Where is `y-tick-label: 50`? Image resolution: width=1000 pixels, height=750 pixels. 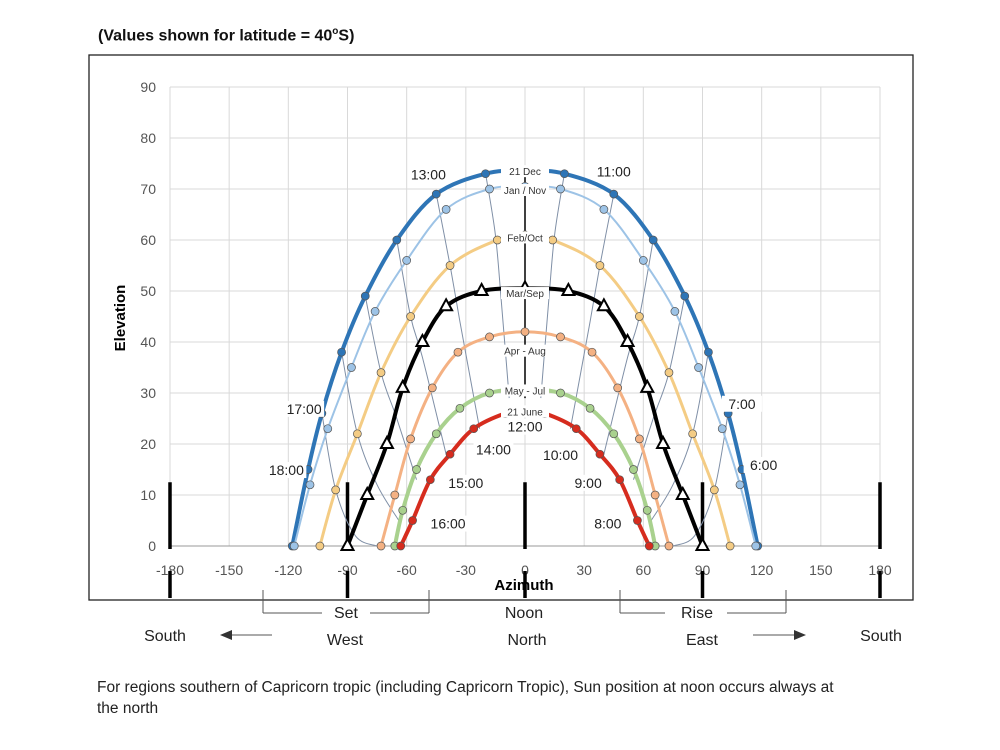
y-tick-label: 50 is located at coordinates (148, 291).